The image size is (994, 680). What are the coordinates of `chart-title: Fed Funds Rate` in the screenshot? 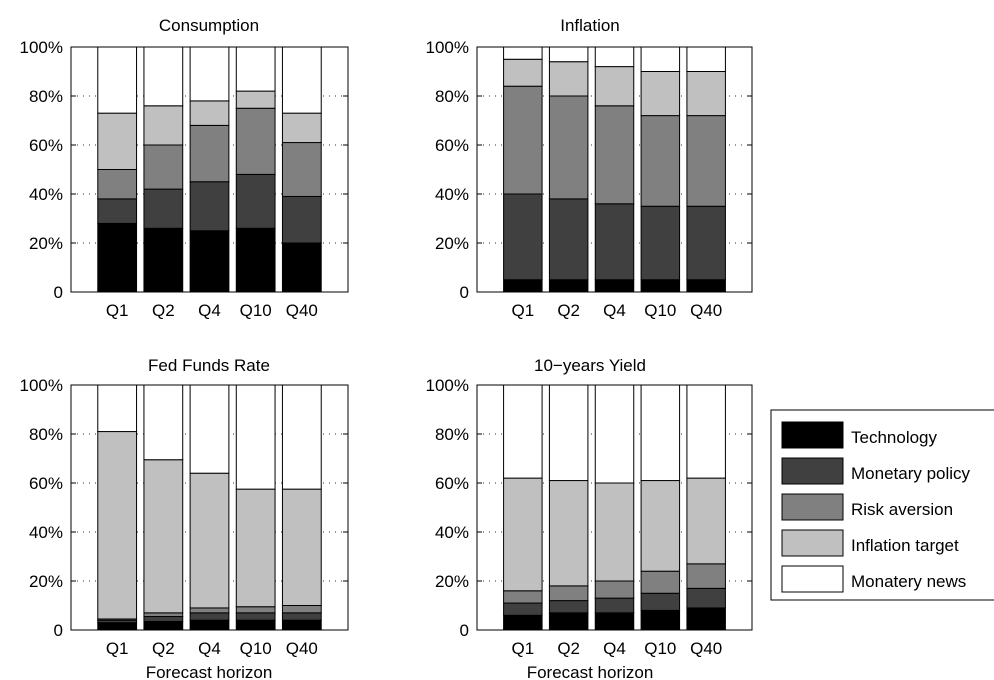 It's located at (209, 365).